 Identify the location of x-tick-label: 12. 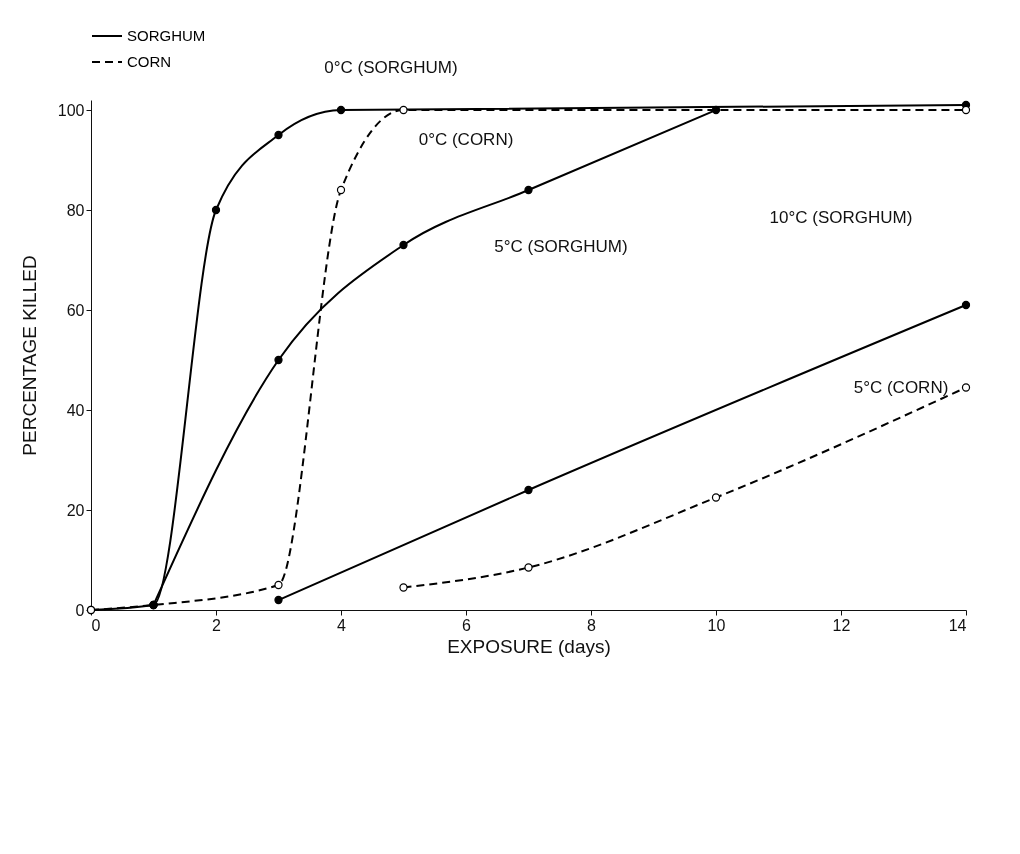
(841, 625).